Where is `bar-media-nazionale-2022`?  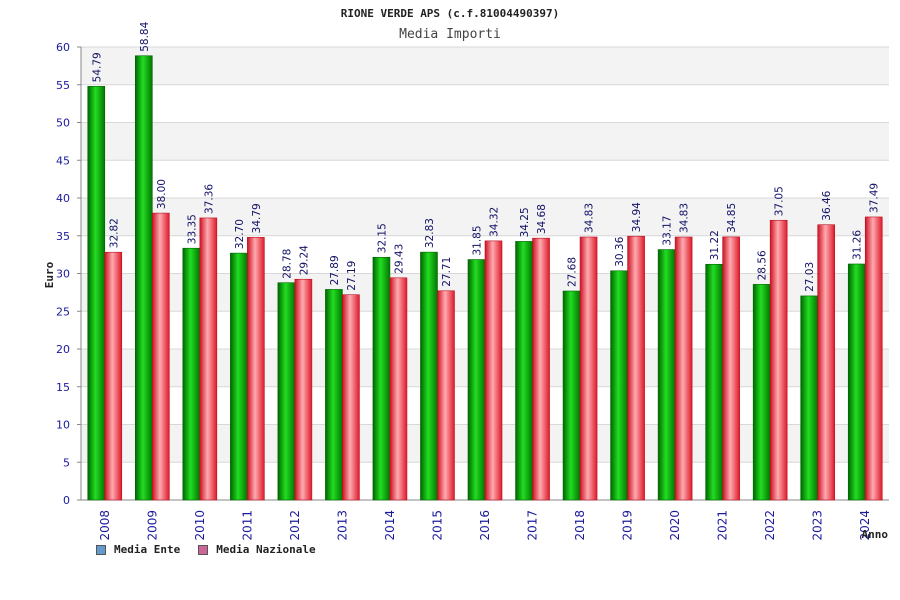
bar-media-nazionale-2022 is located at coordinates (778, 360).